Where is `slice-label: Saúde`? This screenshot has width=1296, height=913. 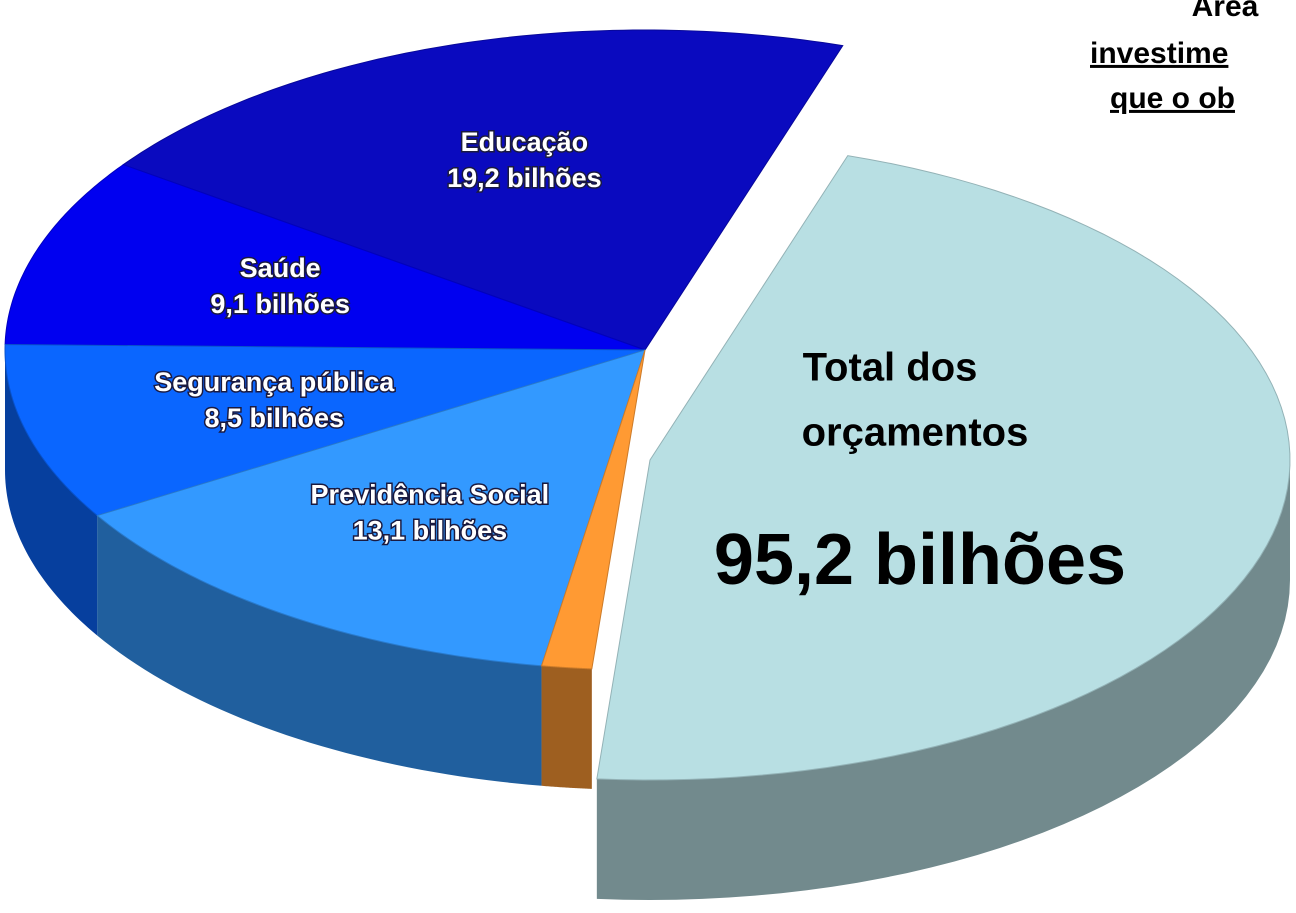 slice-label: Saúde is located at coordinates (280, 268).